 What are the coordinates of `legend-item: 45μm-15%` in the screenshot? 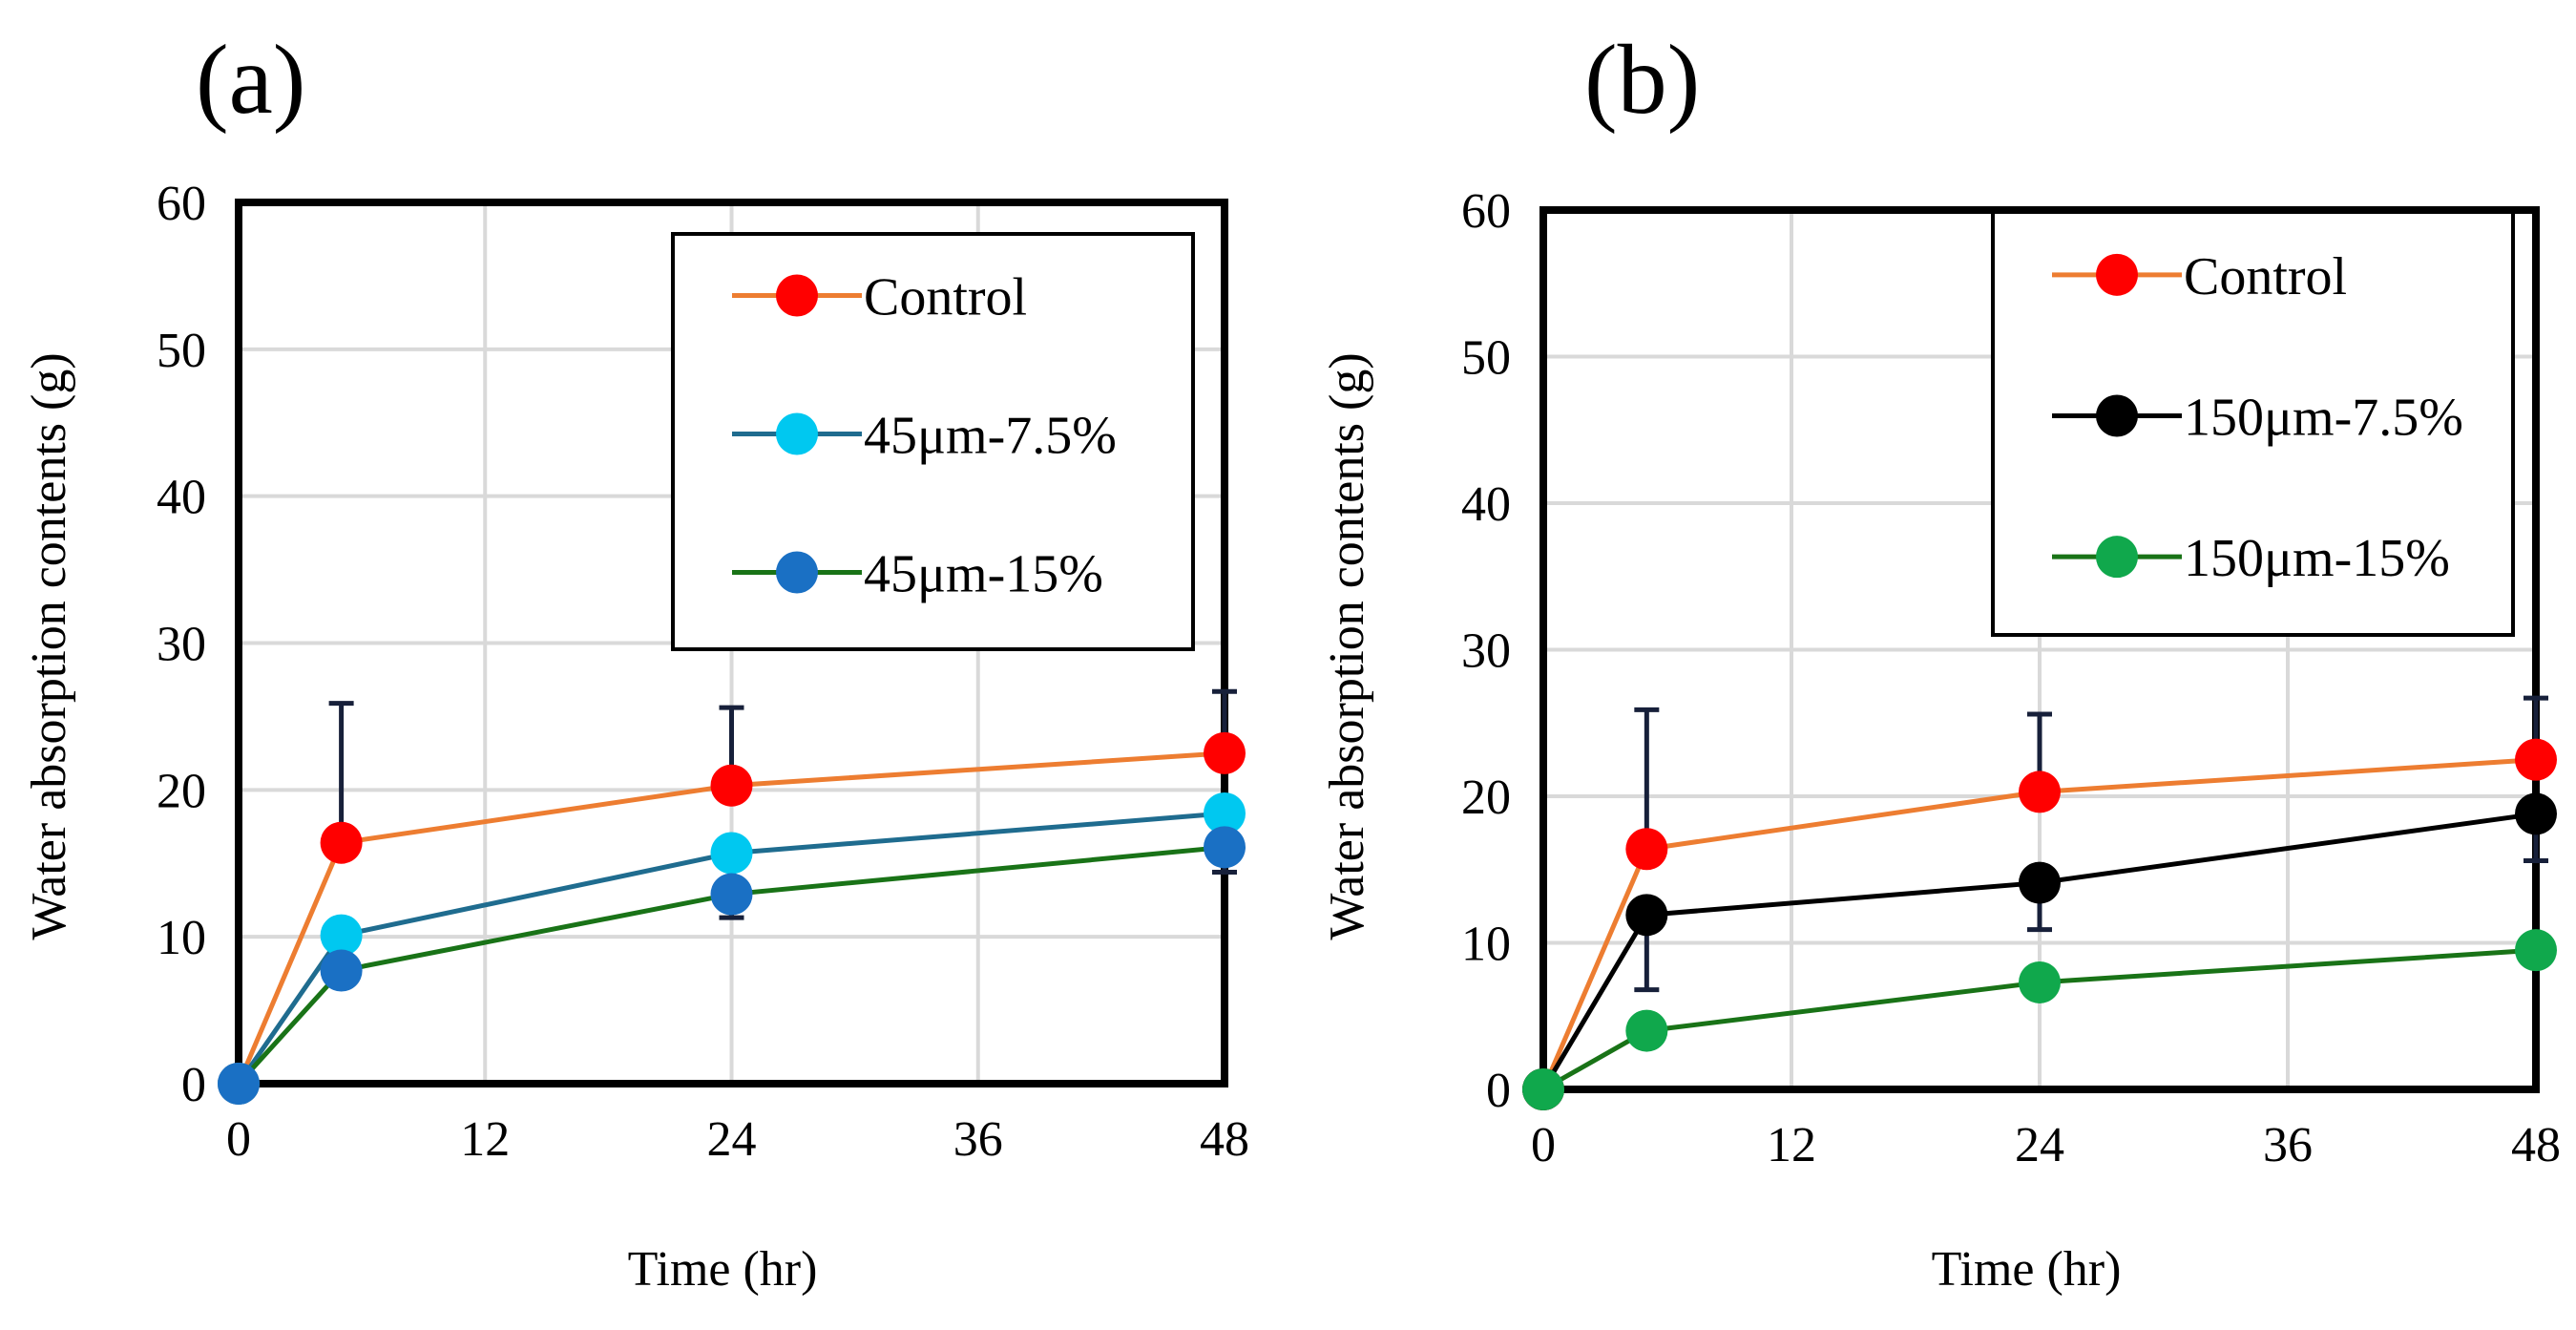 It's located at (917, 574).